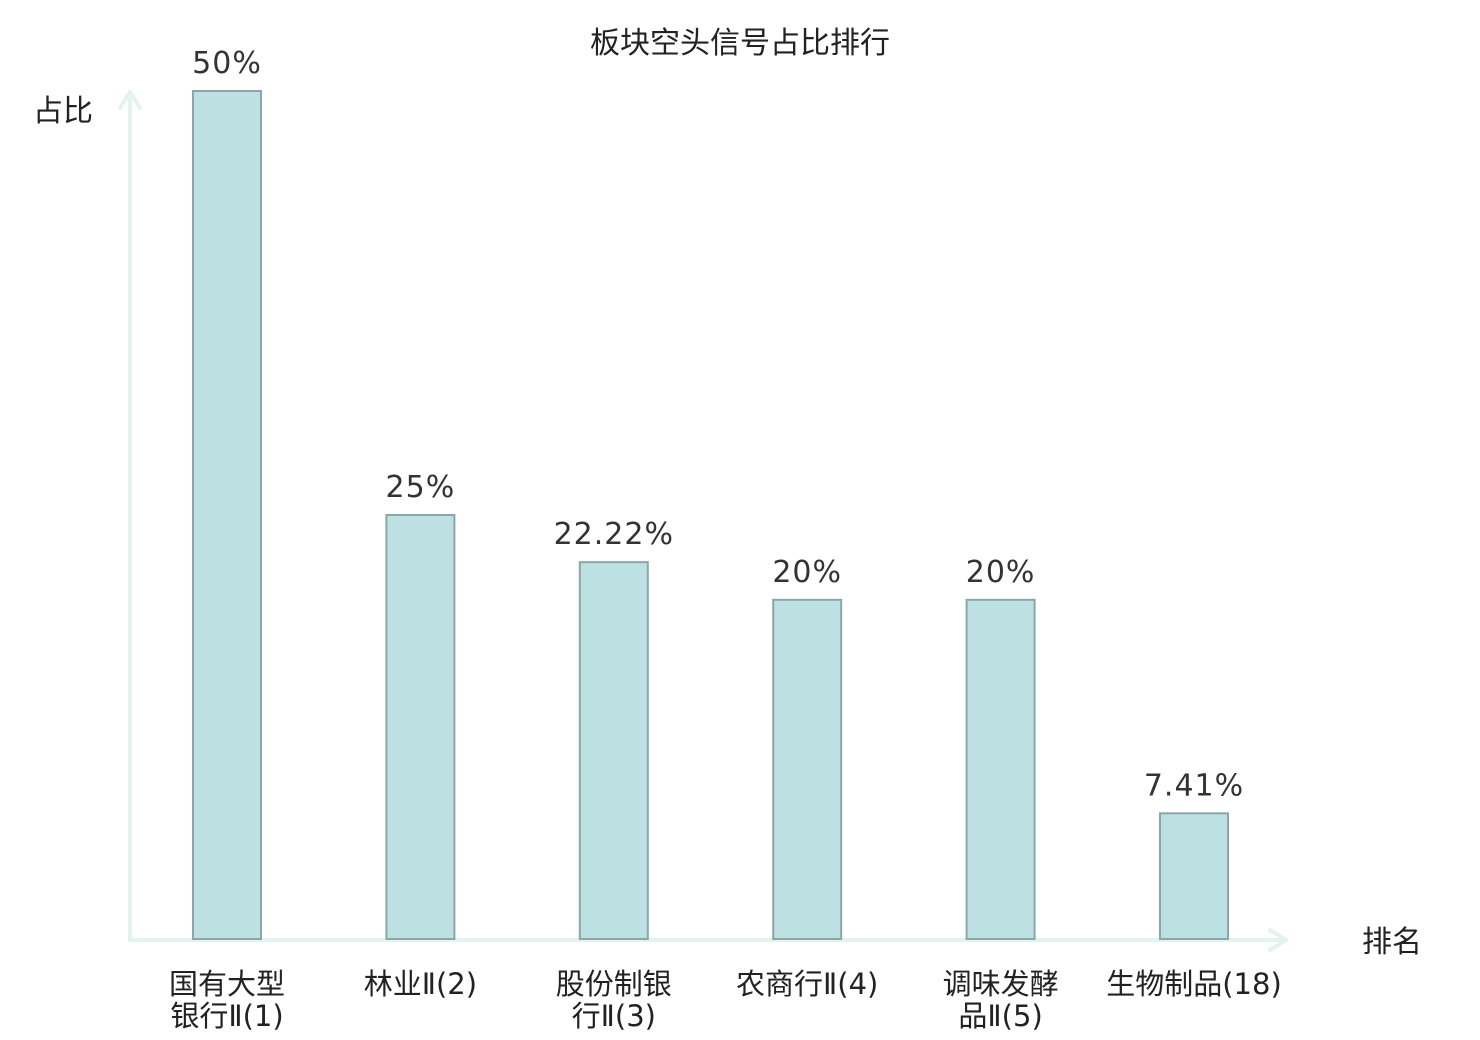 The image size is (1480, 1040). I want to click on bar-value-label: 50%, so click(227, 63).